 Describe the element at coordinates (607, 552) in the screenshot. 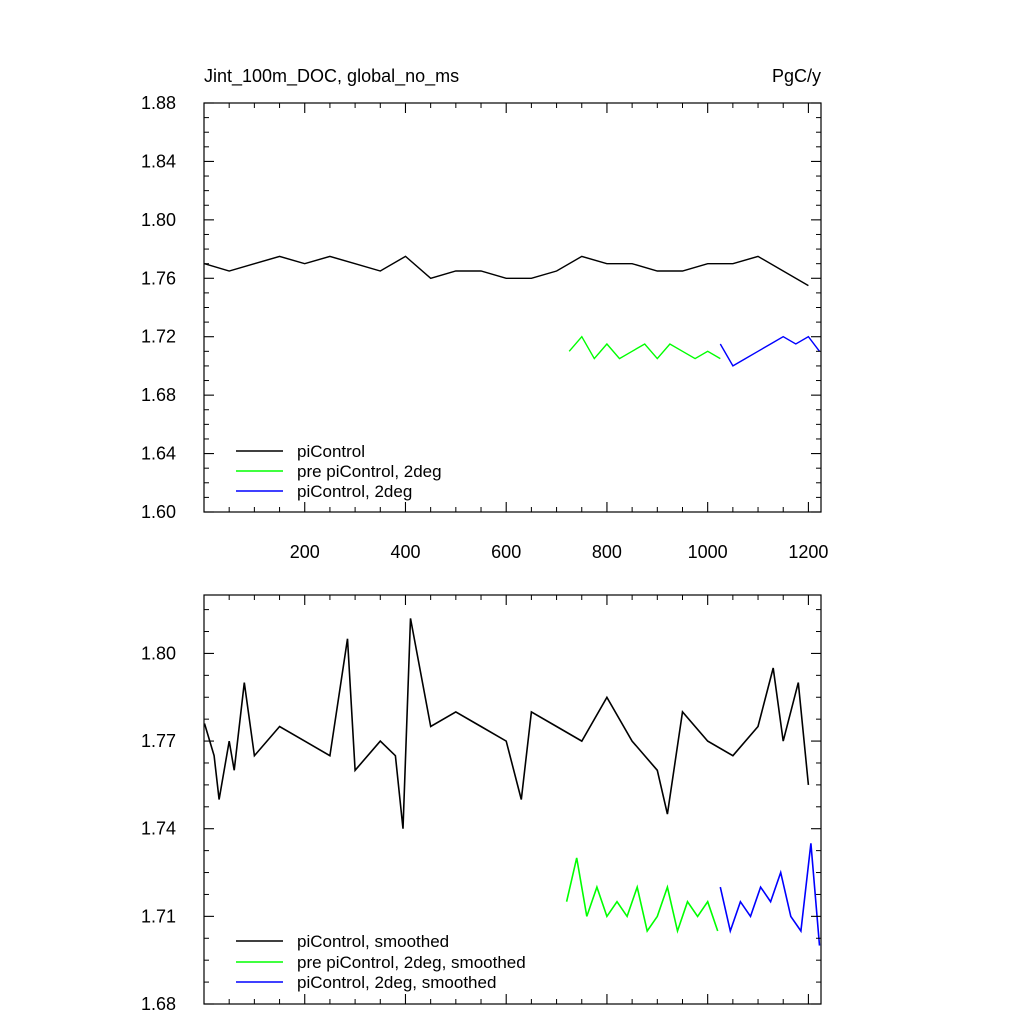

I see `x-tick-label: 800` at that location.